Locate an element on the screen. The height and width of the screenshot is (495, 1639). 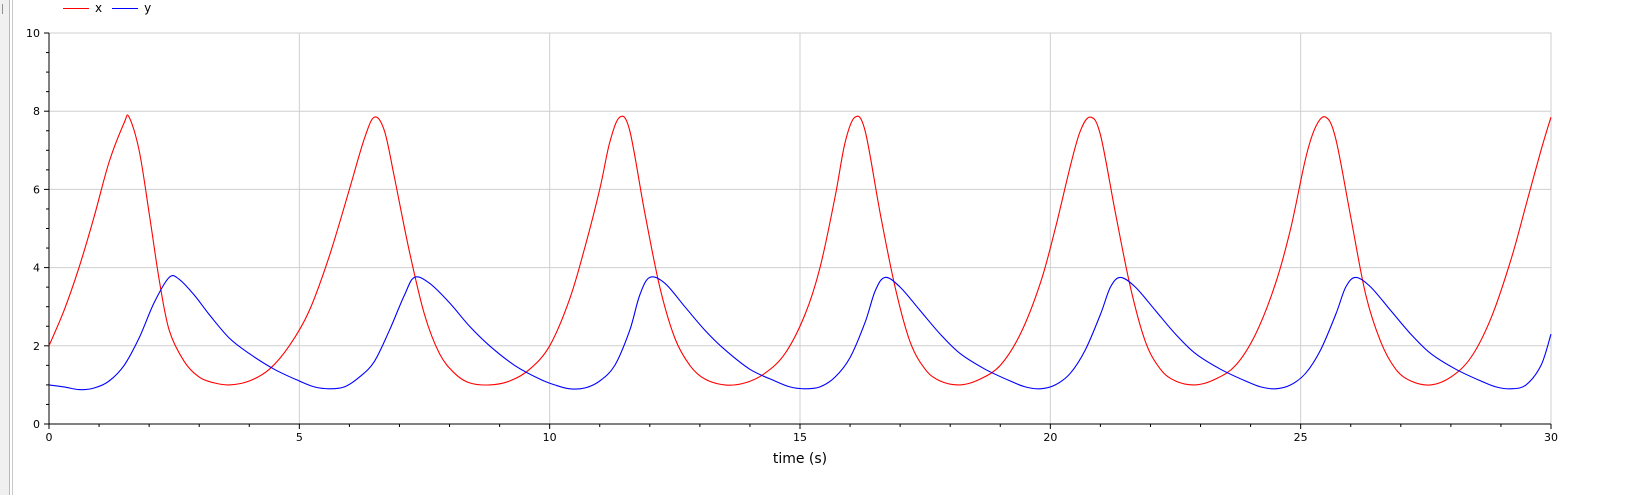
left-panel-edge is located at coordinates (5, 247).